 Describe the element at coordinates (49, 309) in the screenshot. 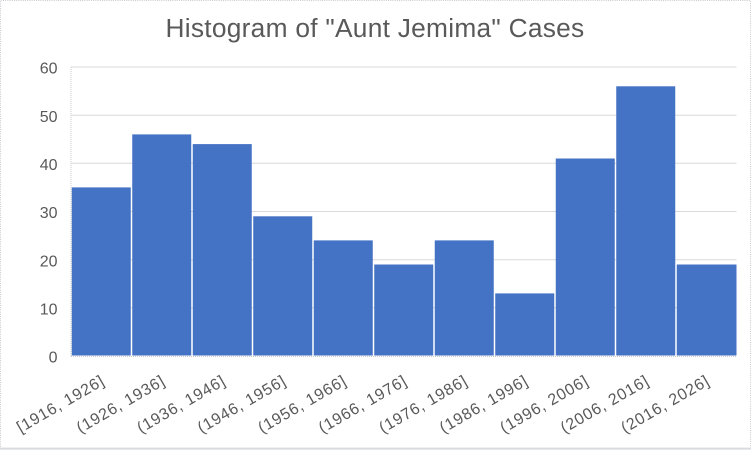

I see `svg-text: 10` at that location.